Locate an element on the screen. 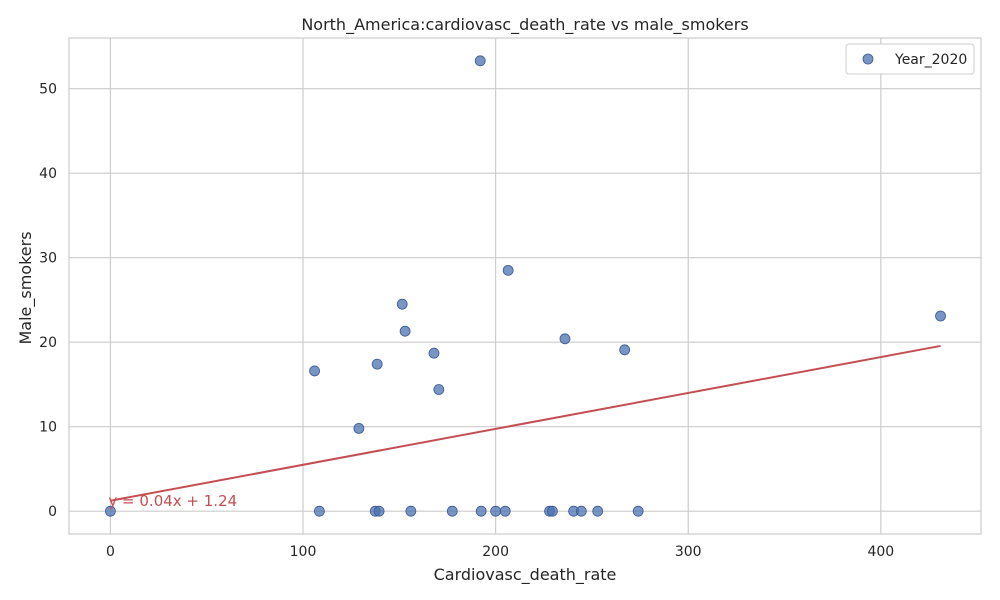  y-tick-label: 50 is located at coordinates (48, 90).